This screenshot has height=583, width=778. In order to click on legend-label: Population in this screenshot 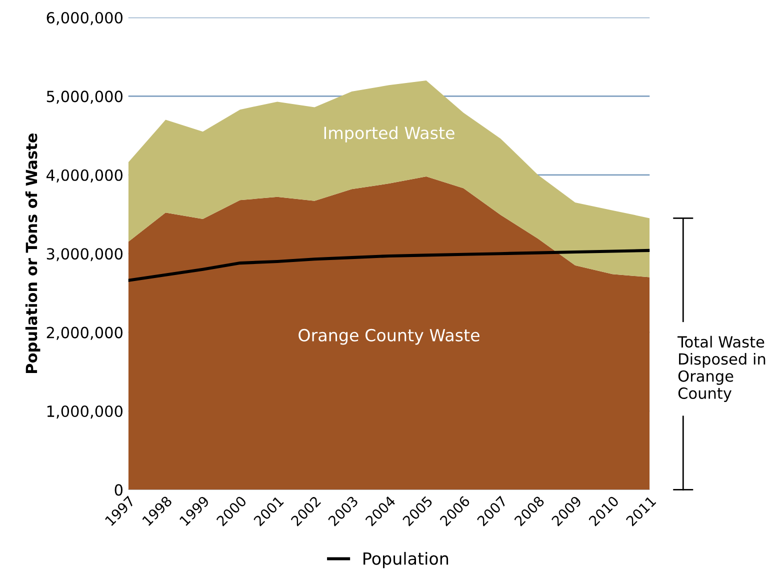, I will do `click(406, 560)`.